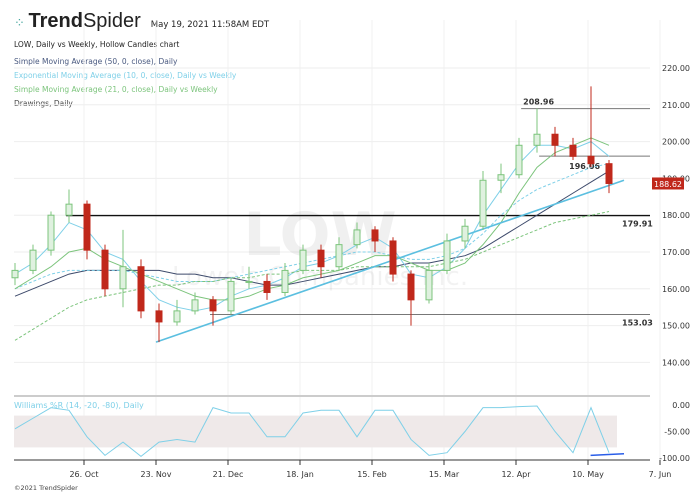  I want to click on level-label: 179.91, so click(637, 224).